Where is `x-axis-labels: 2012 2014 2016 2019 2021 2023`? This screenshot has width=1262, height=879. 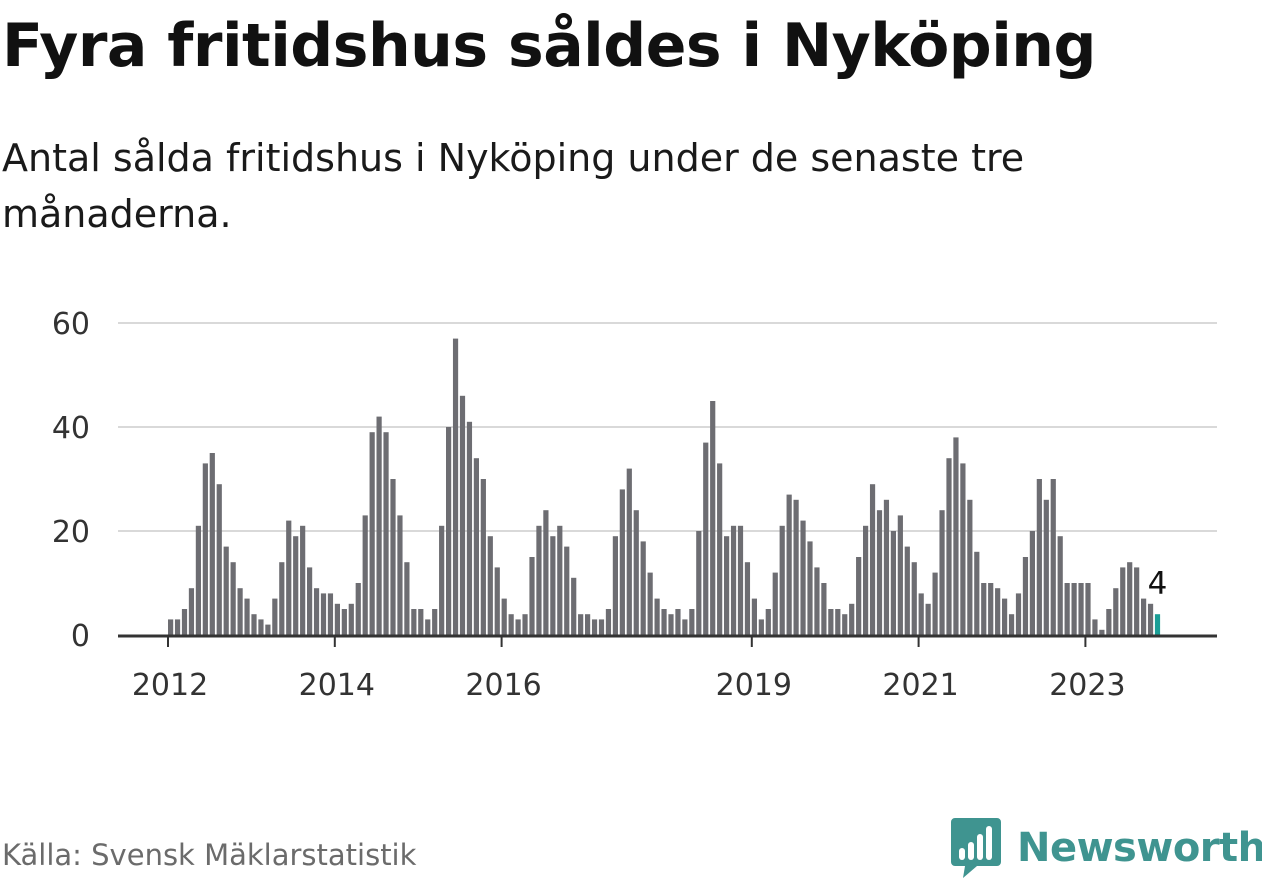 x-axis-labels: 2012 2014 2016 2019 2021 2023 is located at coordinates (629, 685).